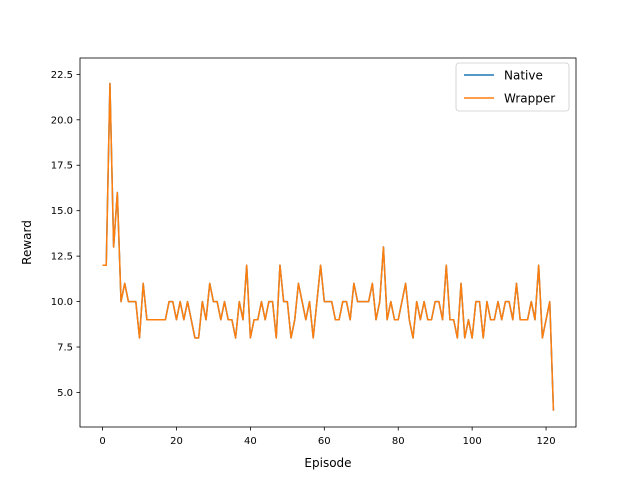 Image resolution: width=640 pixels, height=484 pixels. Describe the element at coordinates (65, 393) in the screenshot. I see `y-tick-label: 5.0` at that location.